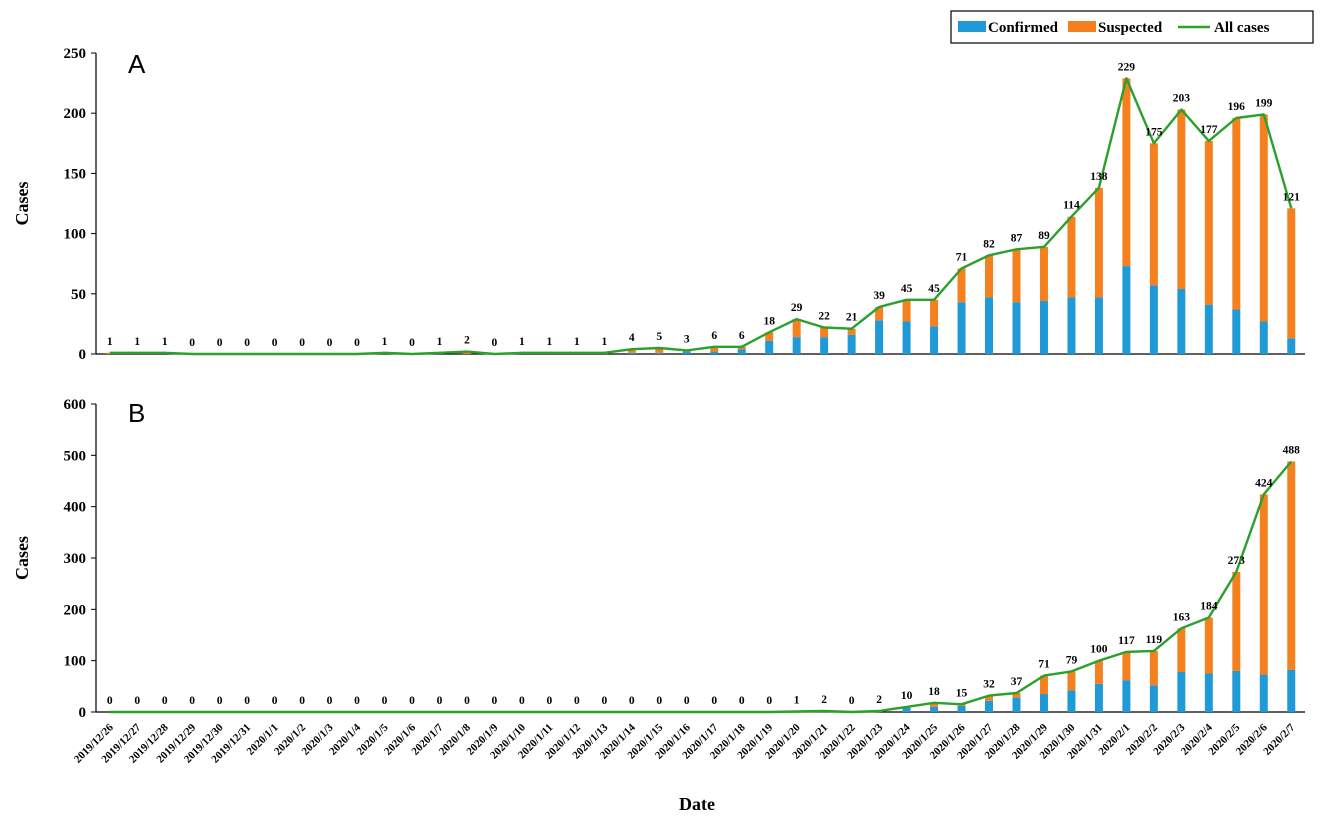 This screenshot has height=816, width=1320. Describe the element at coordinates (75, 508) in the screenshot. I see `y-tick-label: 400` at that location.